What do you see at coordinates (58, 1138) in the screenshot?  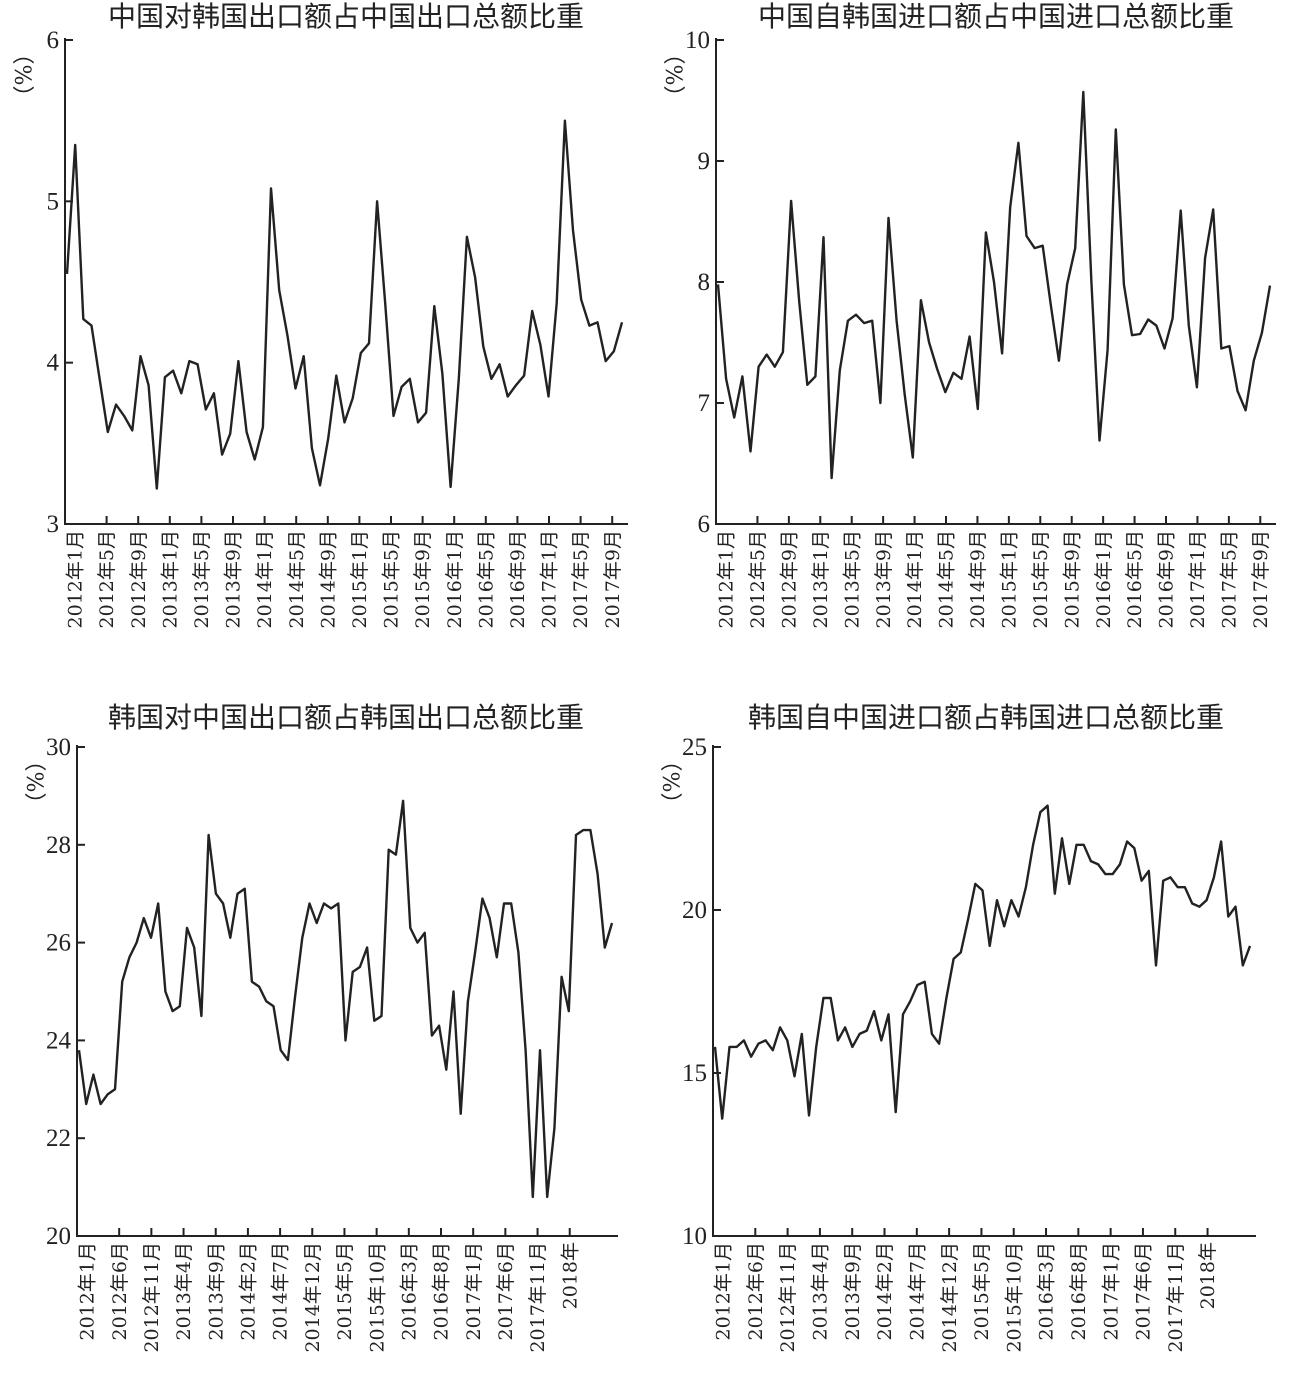 I see `y-tick-label: 22` at bounding box center [58, 1138].